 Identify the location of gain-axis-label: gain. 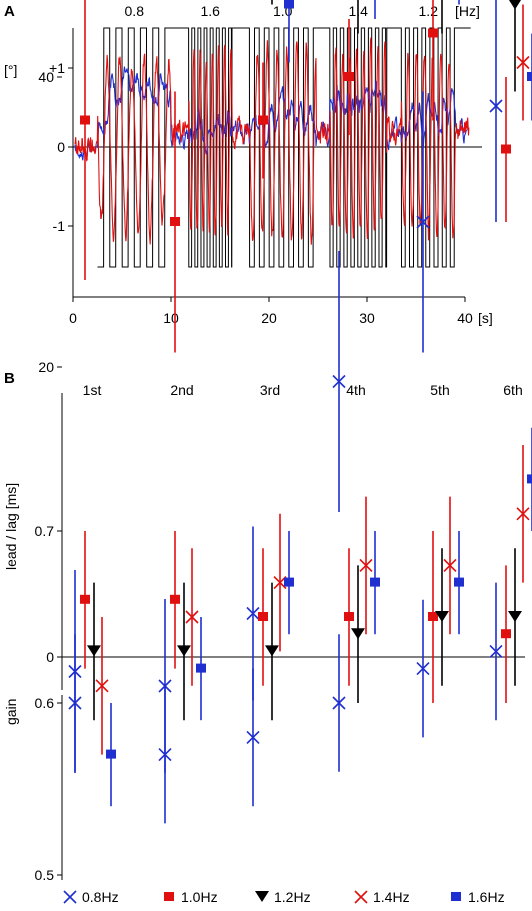
(11, 712).